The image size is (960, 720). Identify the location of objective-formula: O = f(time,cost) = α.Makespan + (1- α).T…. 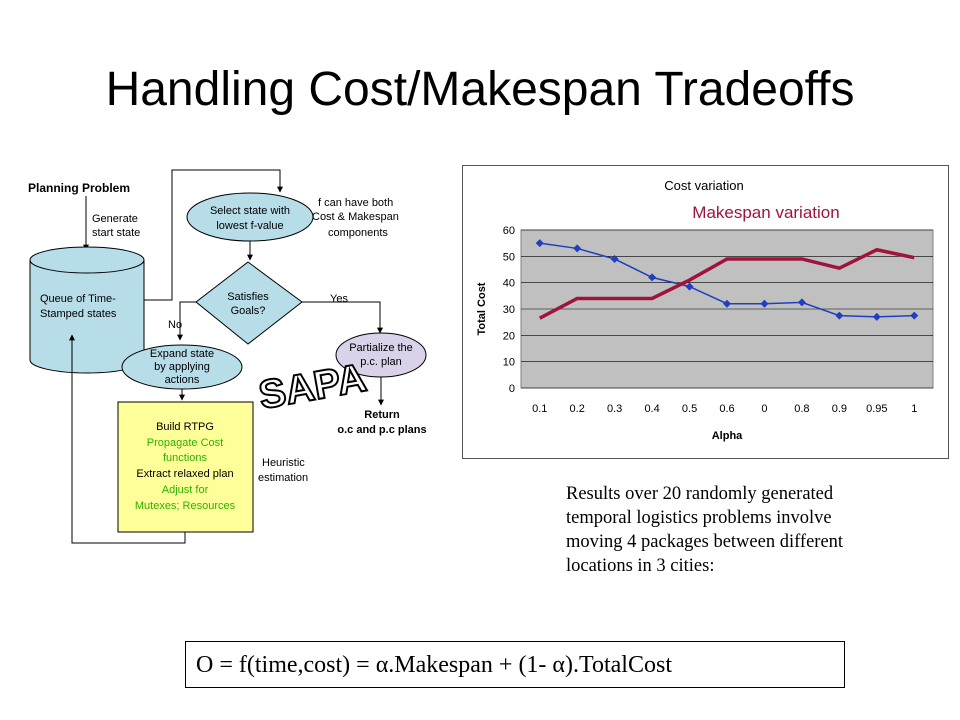
(515, 664).